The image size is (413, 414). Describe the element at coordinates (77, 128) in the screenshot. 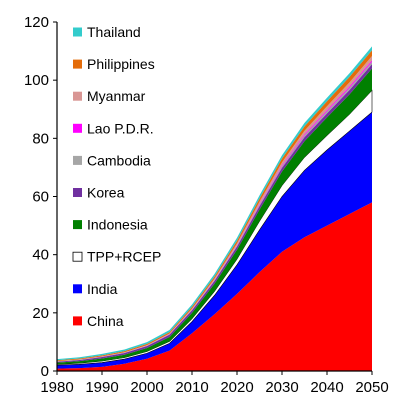

I see `legend-swatch-lao-p-d-r` at that location.